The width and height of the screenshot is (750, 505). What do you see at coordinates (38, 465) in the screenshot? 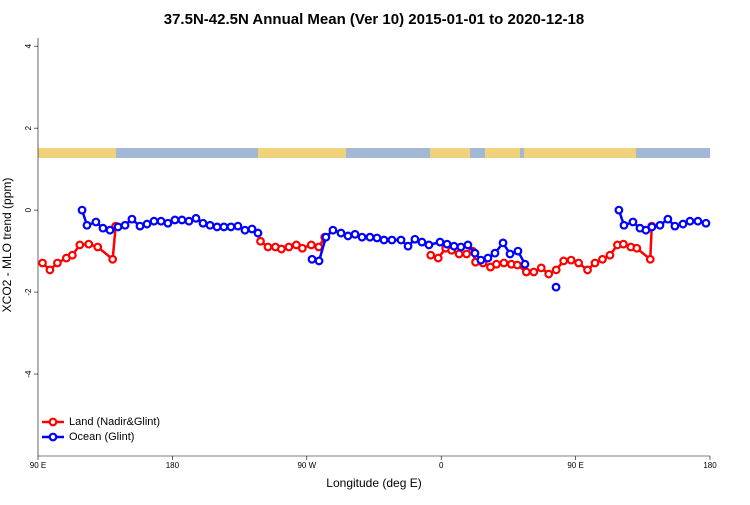
I see `x-tick-label: 90 E` at bounding box center [38, 465].